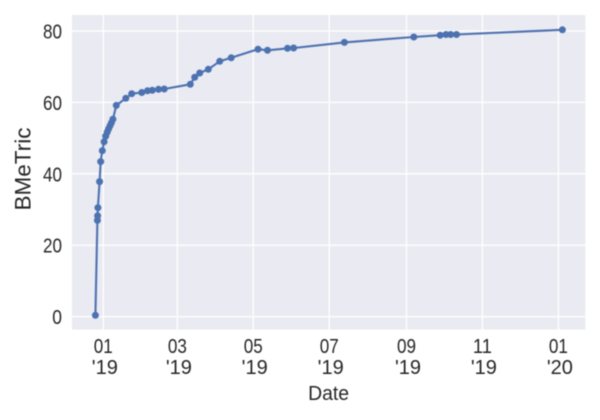 The image size is (600, 420). Describe the element at coordinates (482, 347) in the screenshot. I see `svg-text: 11` at that location.